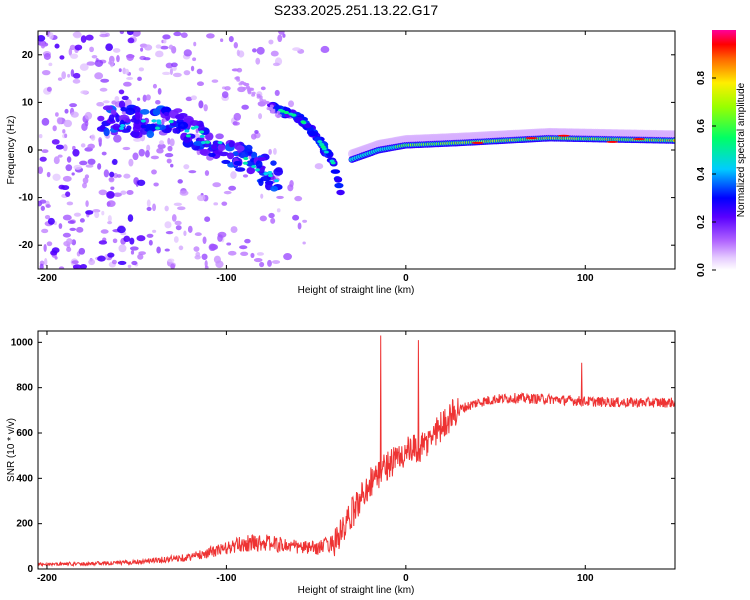 This screenshot has width=750, height=600. I want to click on colorbar-gradient, so click(724, 150).